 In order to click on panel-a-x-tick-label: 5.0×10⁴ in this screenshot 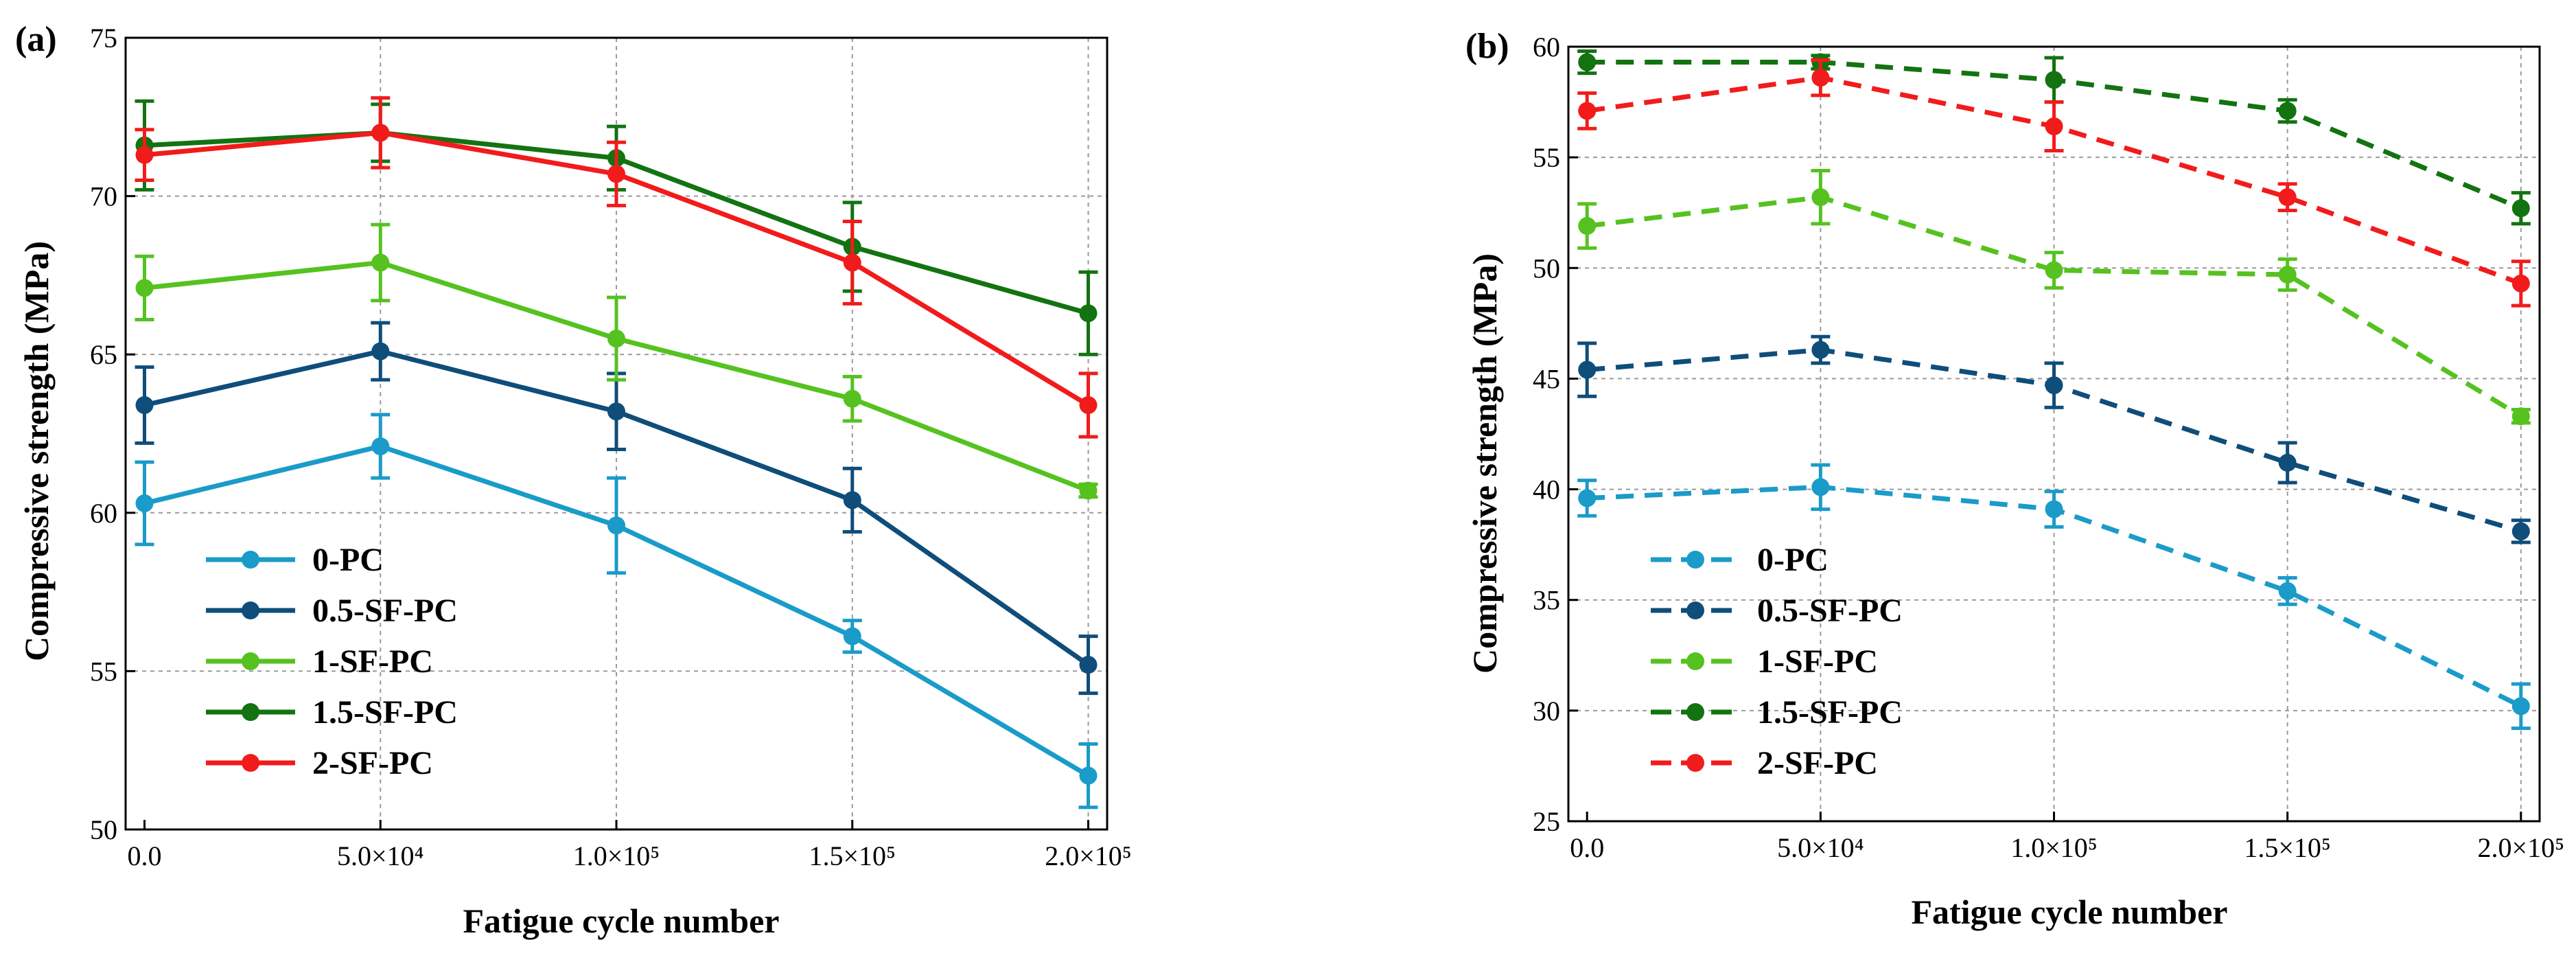, I will do `click(380, 856)`.